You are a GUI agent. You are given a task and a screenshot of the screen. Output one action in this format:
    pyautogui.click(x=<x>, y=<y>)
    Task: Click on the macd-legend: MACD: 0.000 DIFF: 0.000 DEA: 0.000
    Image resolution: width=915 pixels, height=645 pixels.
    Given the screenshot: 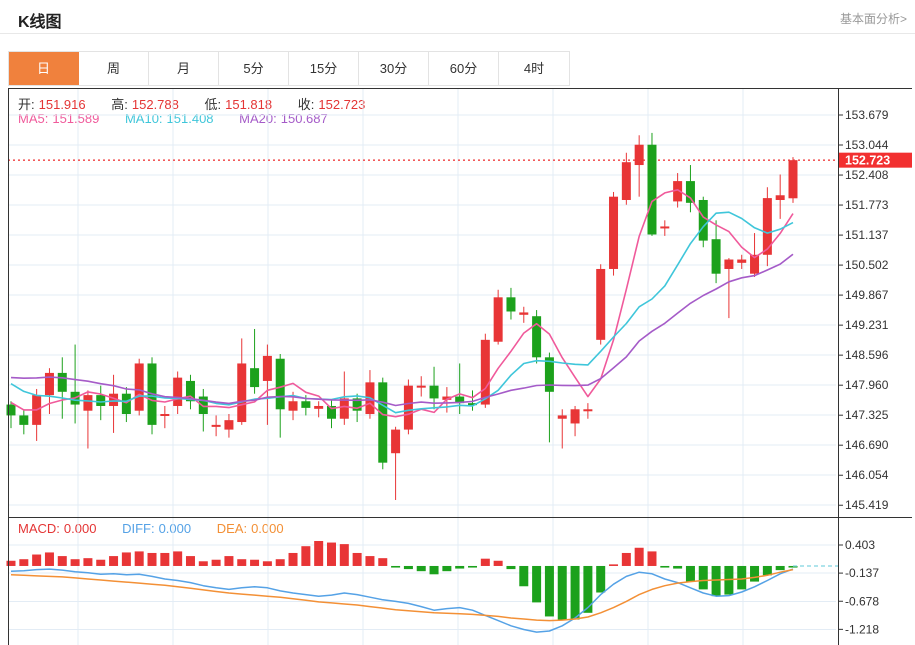 What is the action you would take?
    pyautogui.click(x=153, y=528)
    